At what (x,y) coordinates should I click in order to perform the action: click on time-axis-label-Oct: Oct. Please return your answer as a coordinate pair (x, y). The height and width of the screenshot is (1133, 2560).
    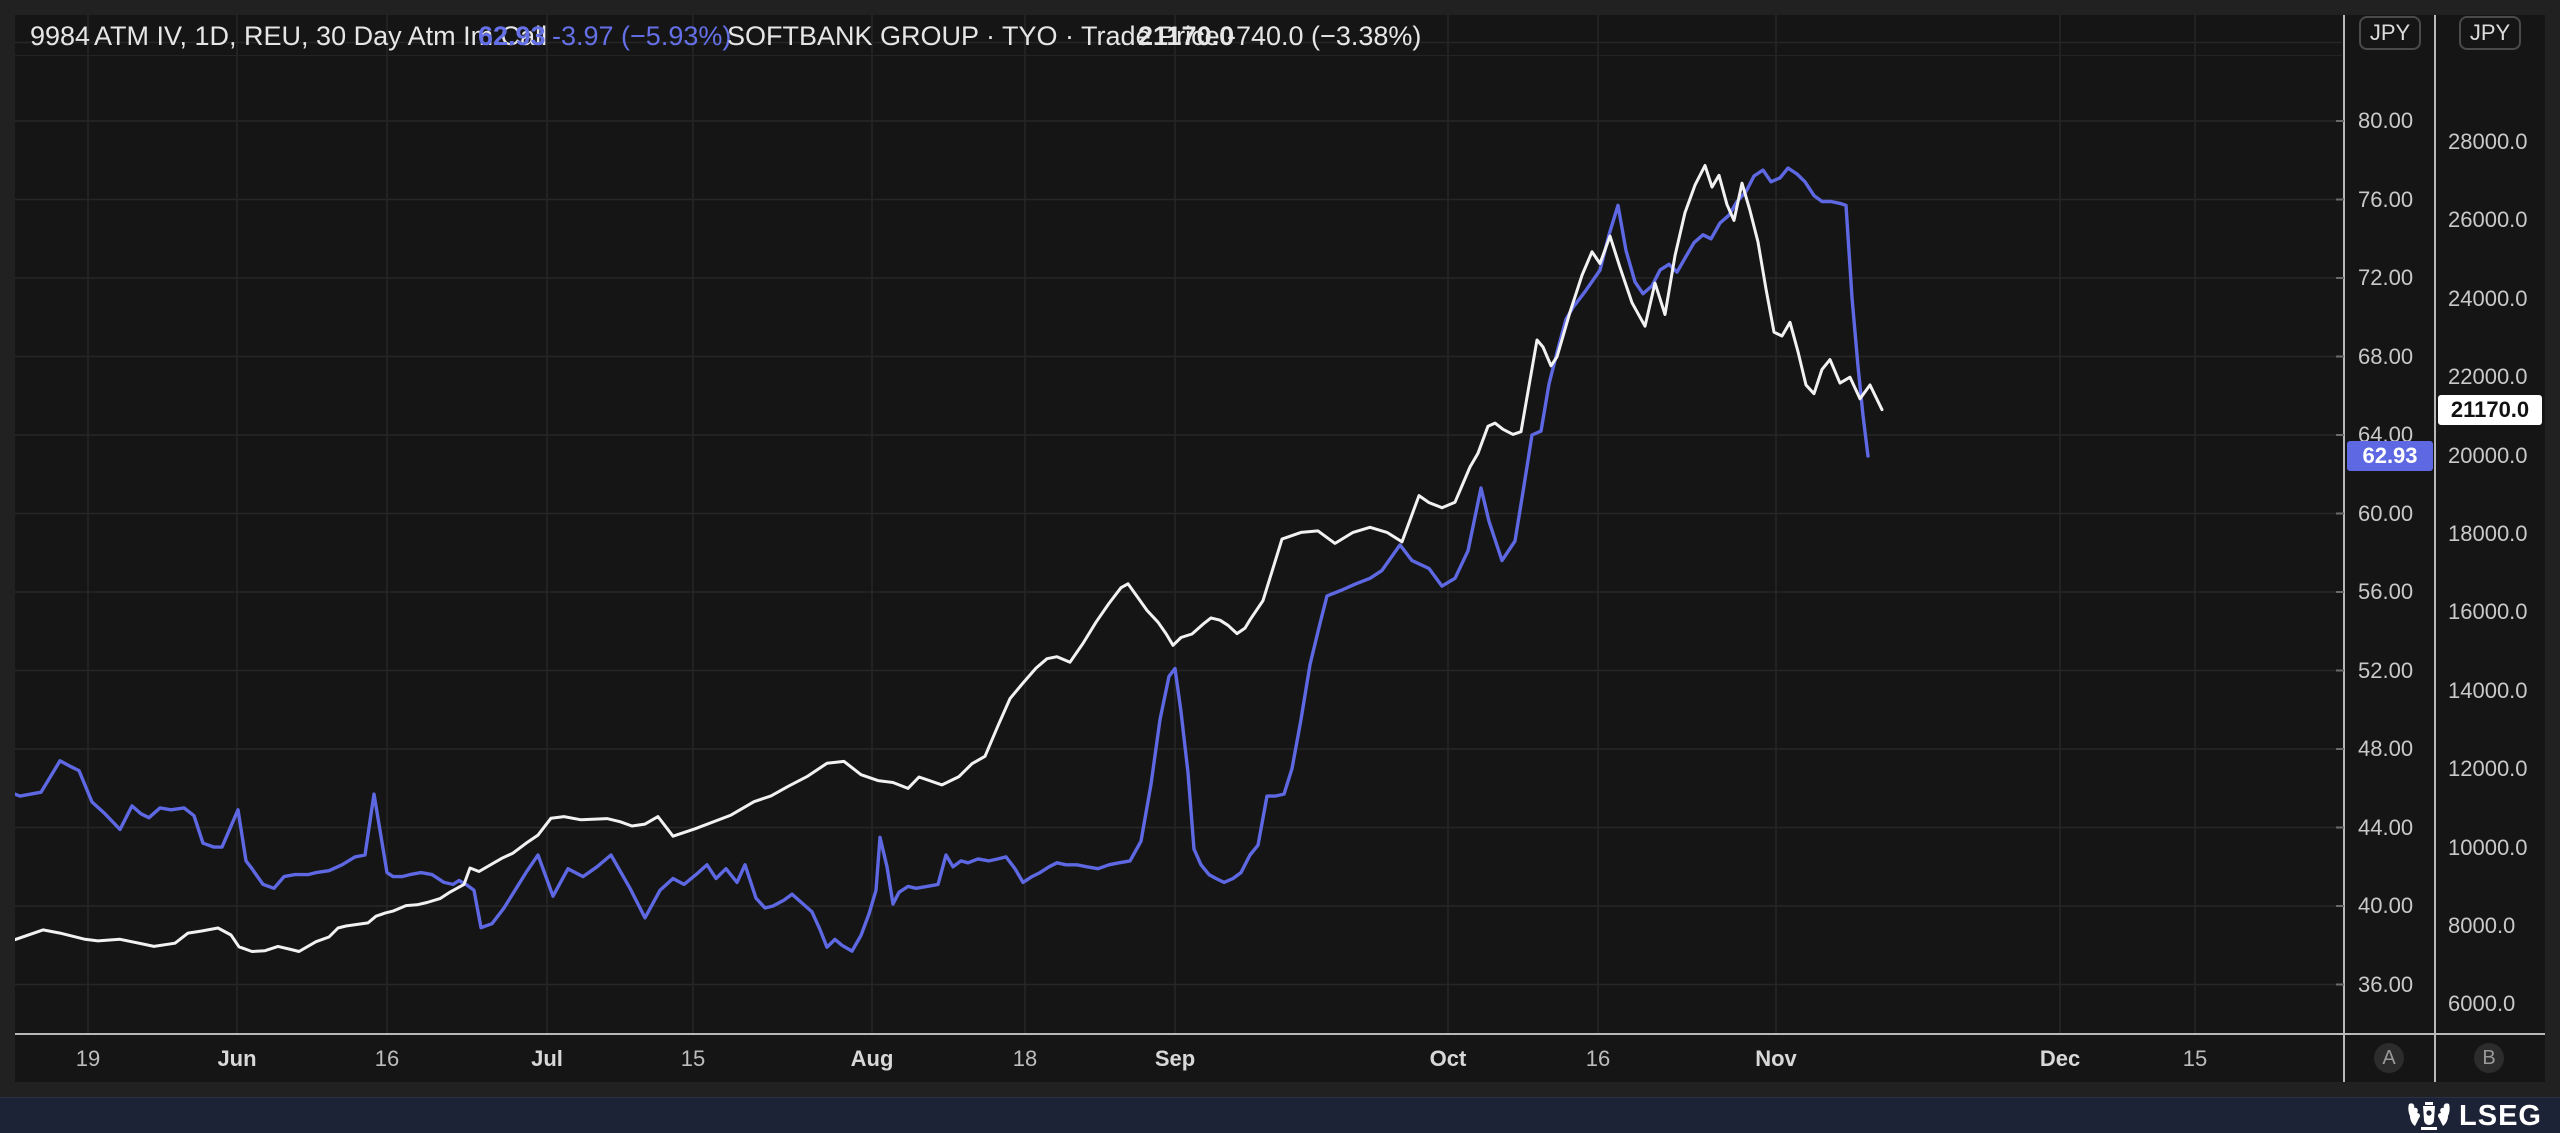
    Looking at the image, I should click on (1448, 1058).